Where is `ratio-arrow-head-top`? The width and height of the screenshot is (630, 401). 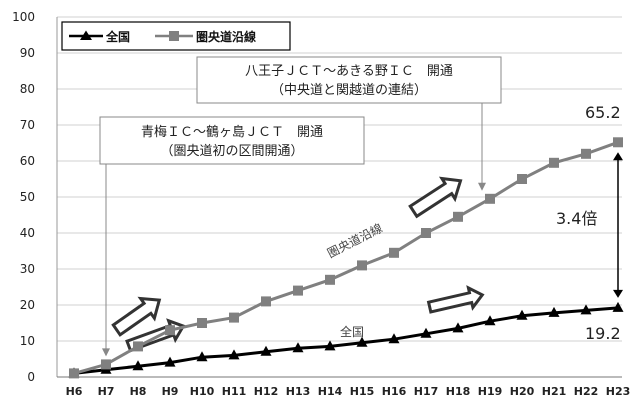
ratio-arrow-head-top is located at coordinates (618, 156).